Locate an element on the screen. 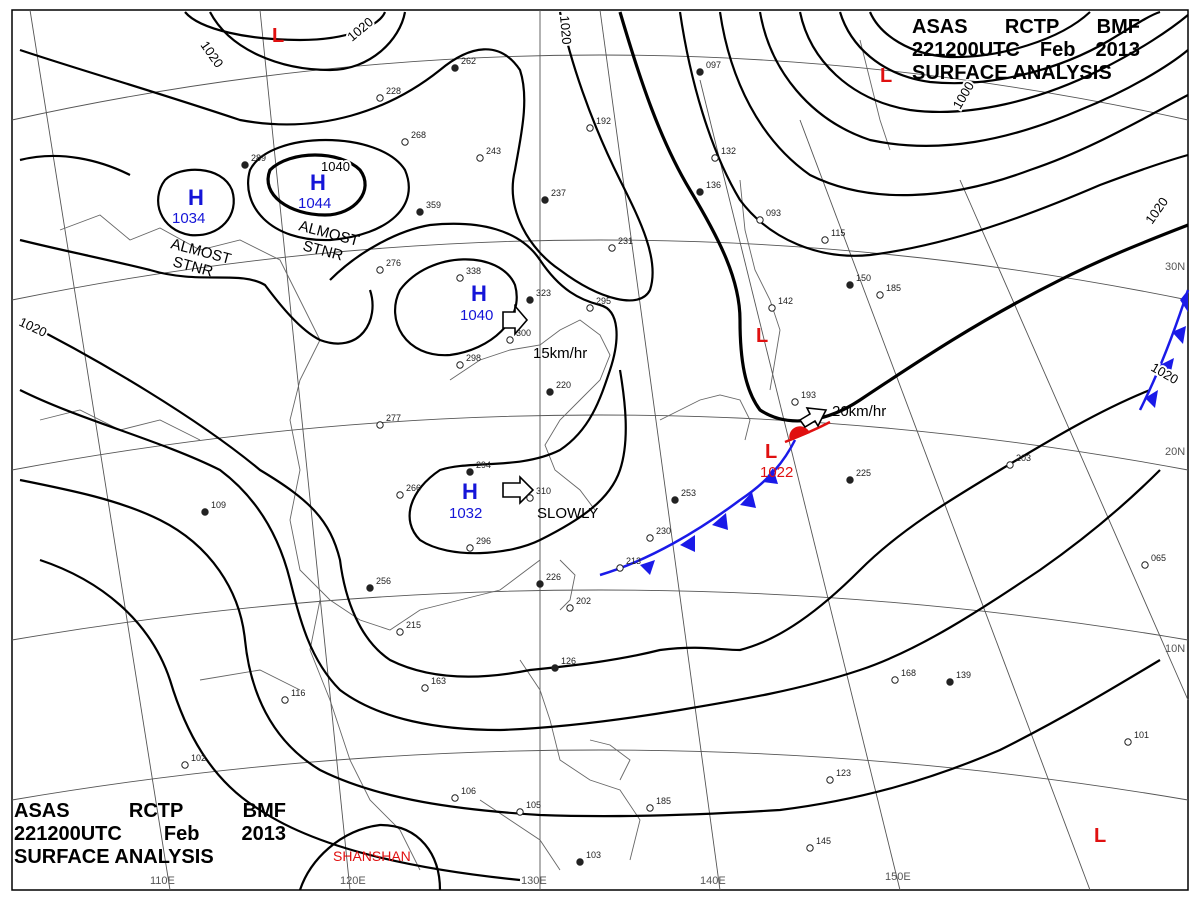  station-pressure: 253 is located at coordinates (688, 493).